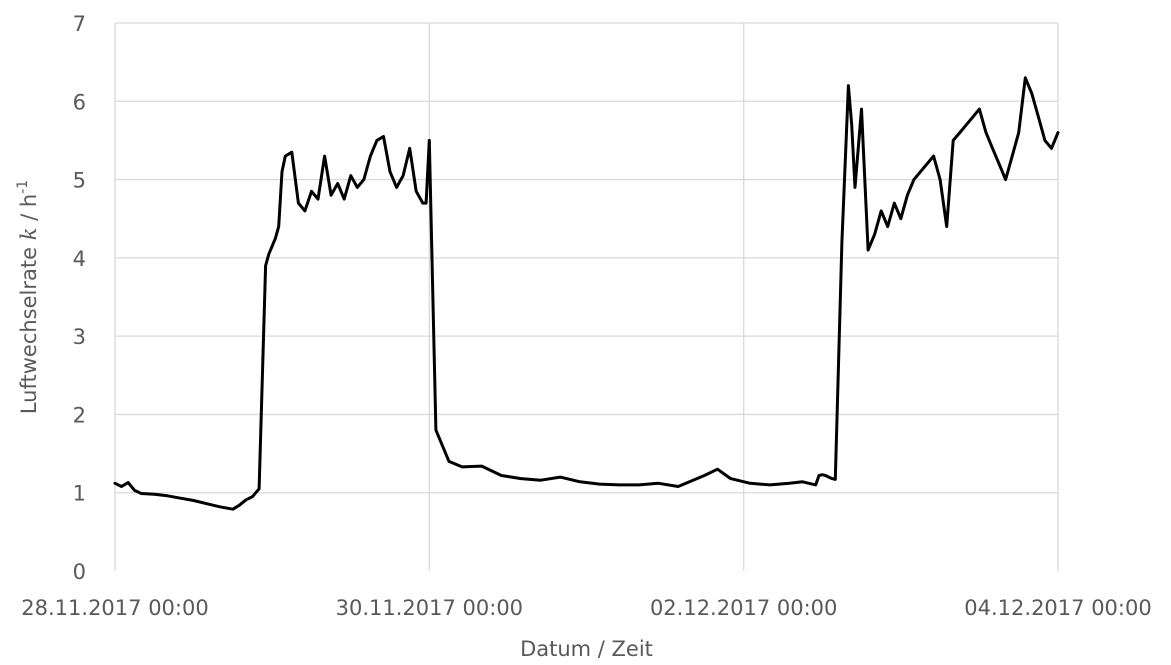 The height and width of the screenshot is (665, 1171). I want to click on y-axis-title: Luftwechselrate k / h-1, so click(28, 297).